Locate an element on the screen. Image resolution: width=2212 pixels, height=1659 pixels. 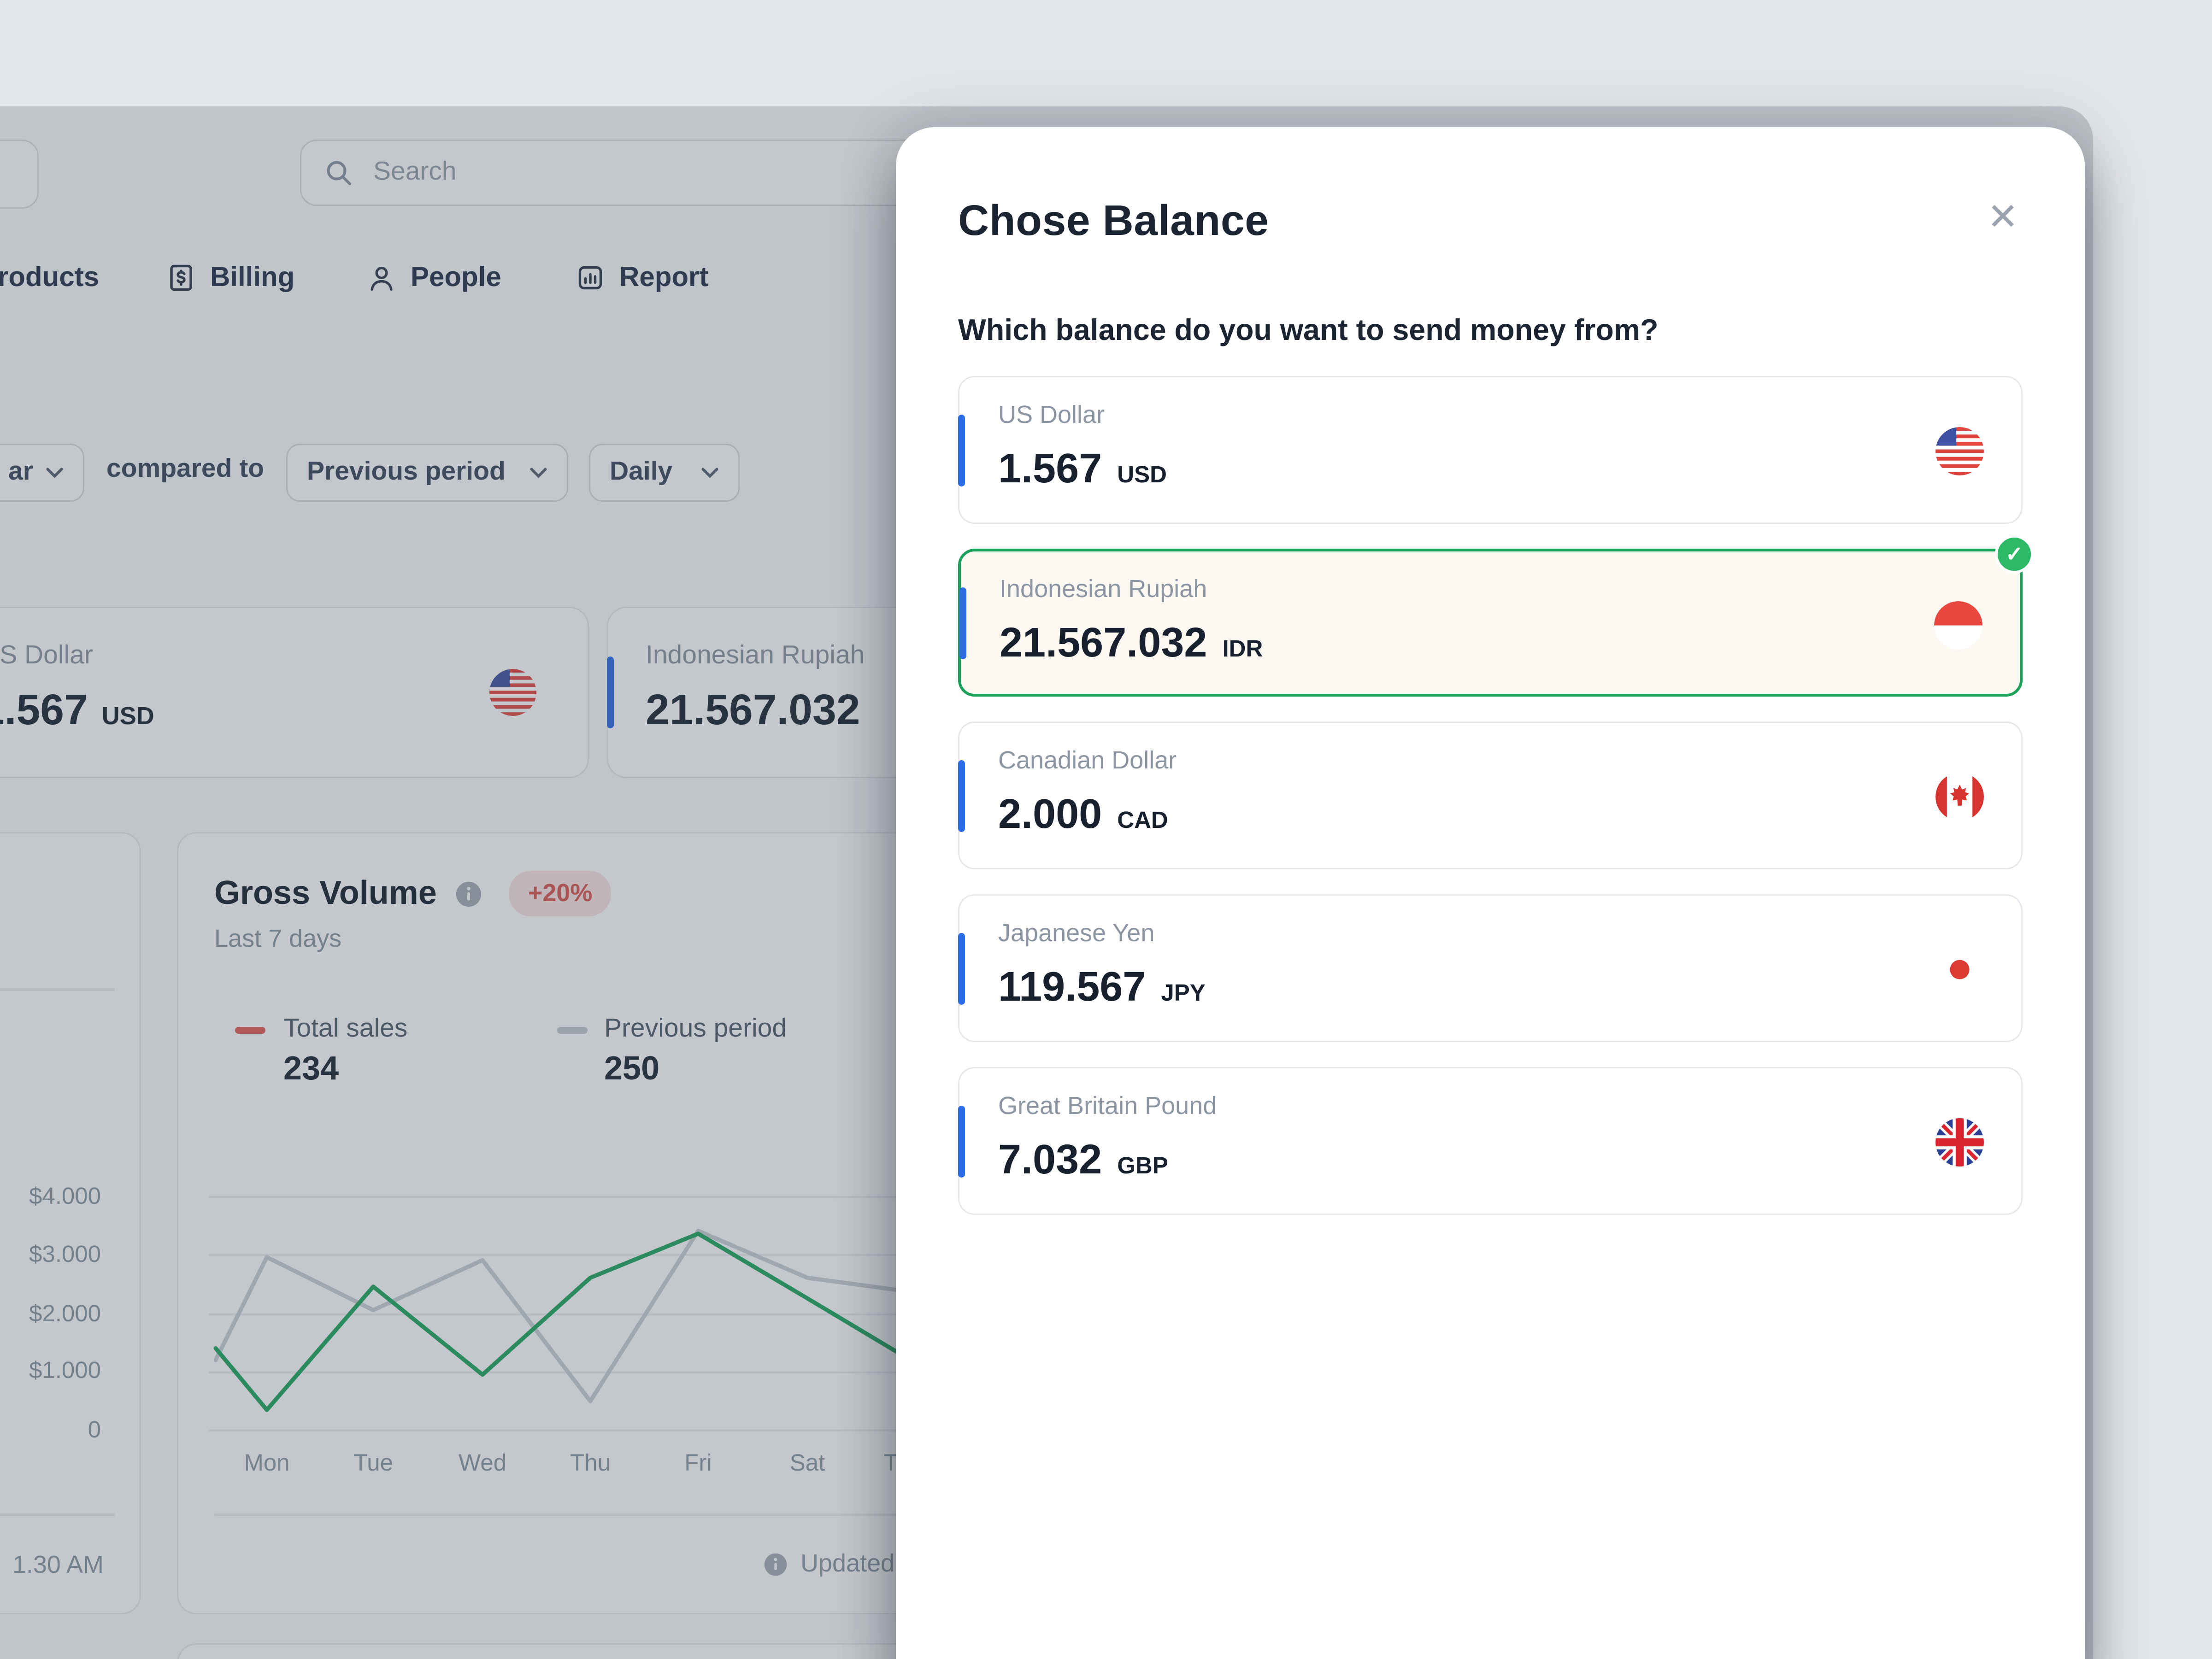
updated-label: Updated is located at coordinates (847, 1563).